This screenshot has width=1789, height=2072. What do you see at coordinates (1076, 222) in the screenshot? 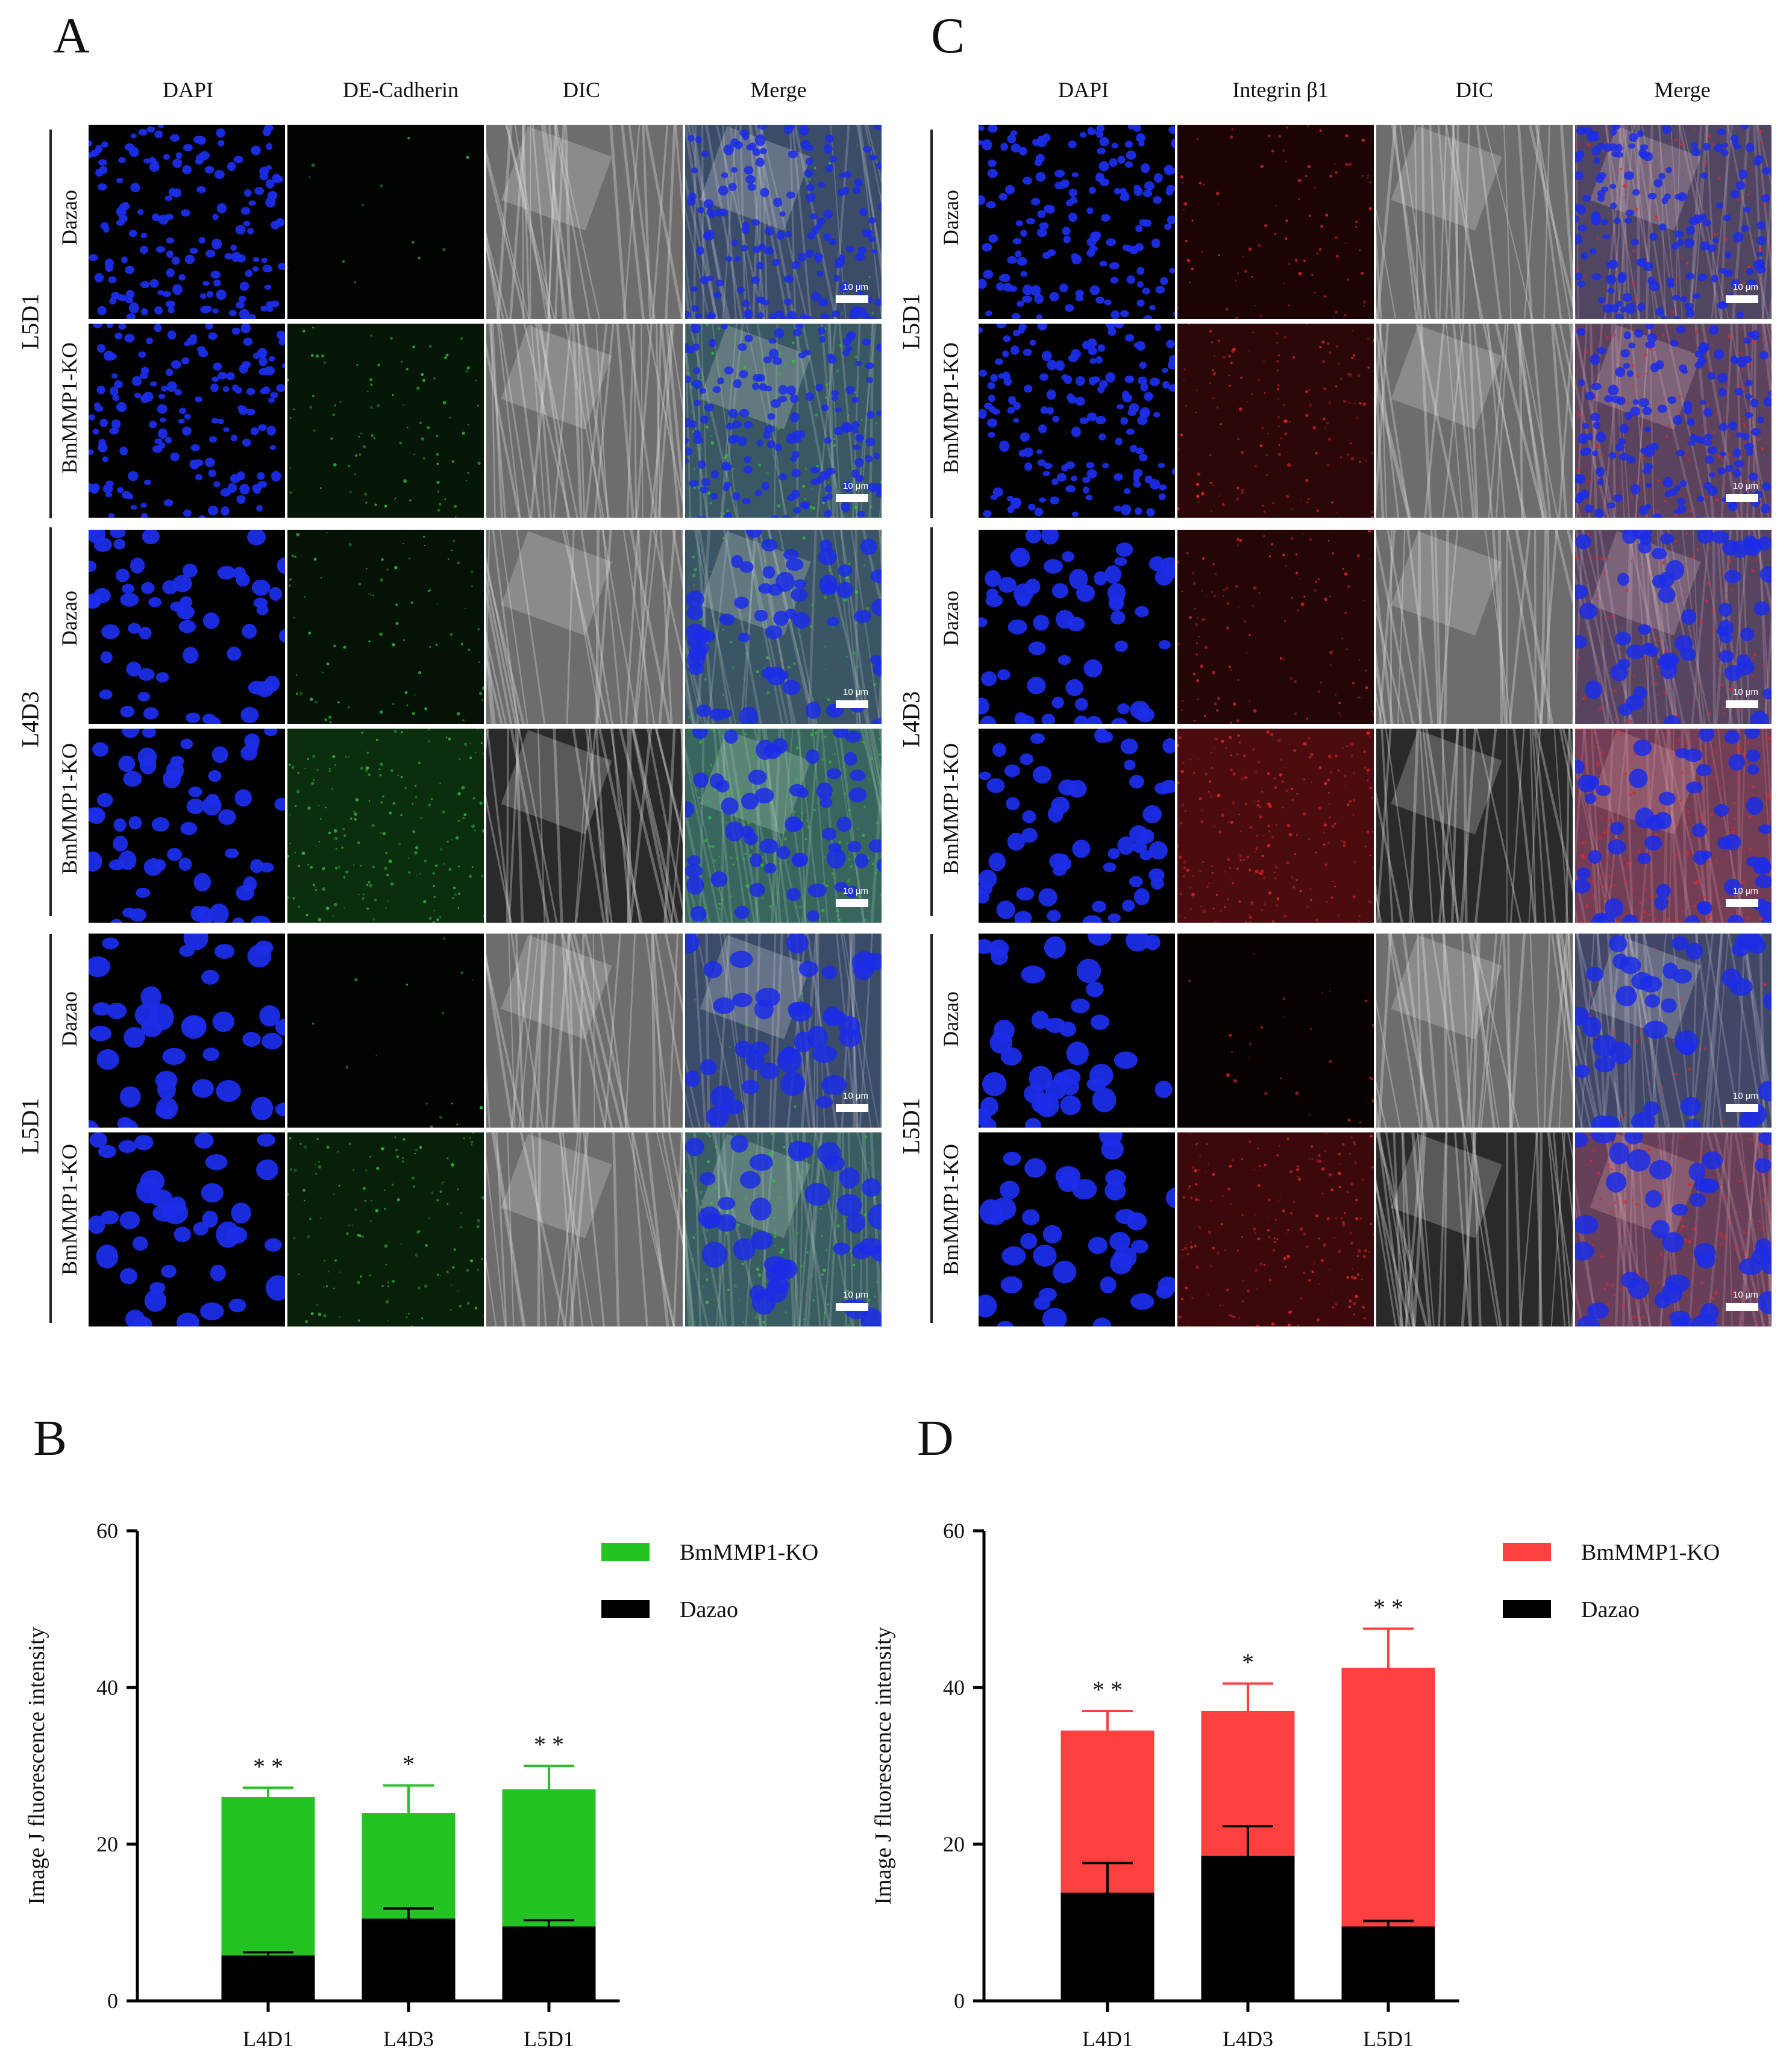
I see `micrograph-c-0-0-dapi` at bounding box center [1076, 222].